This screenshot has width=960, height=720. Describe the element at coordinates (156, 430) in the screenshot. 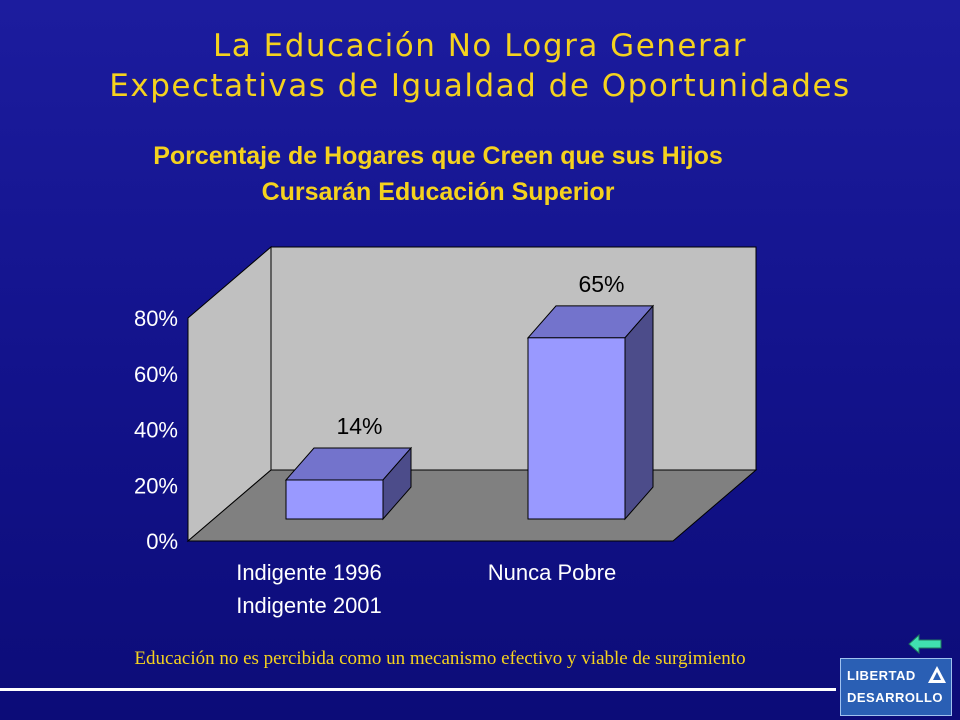

I see `y-tick-label: 40%` at that location.